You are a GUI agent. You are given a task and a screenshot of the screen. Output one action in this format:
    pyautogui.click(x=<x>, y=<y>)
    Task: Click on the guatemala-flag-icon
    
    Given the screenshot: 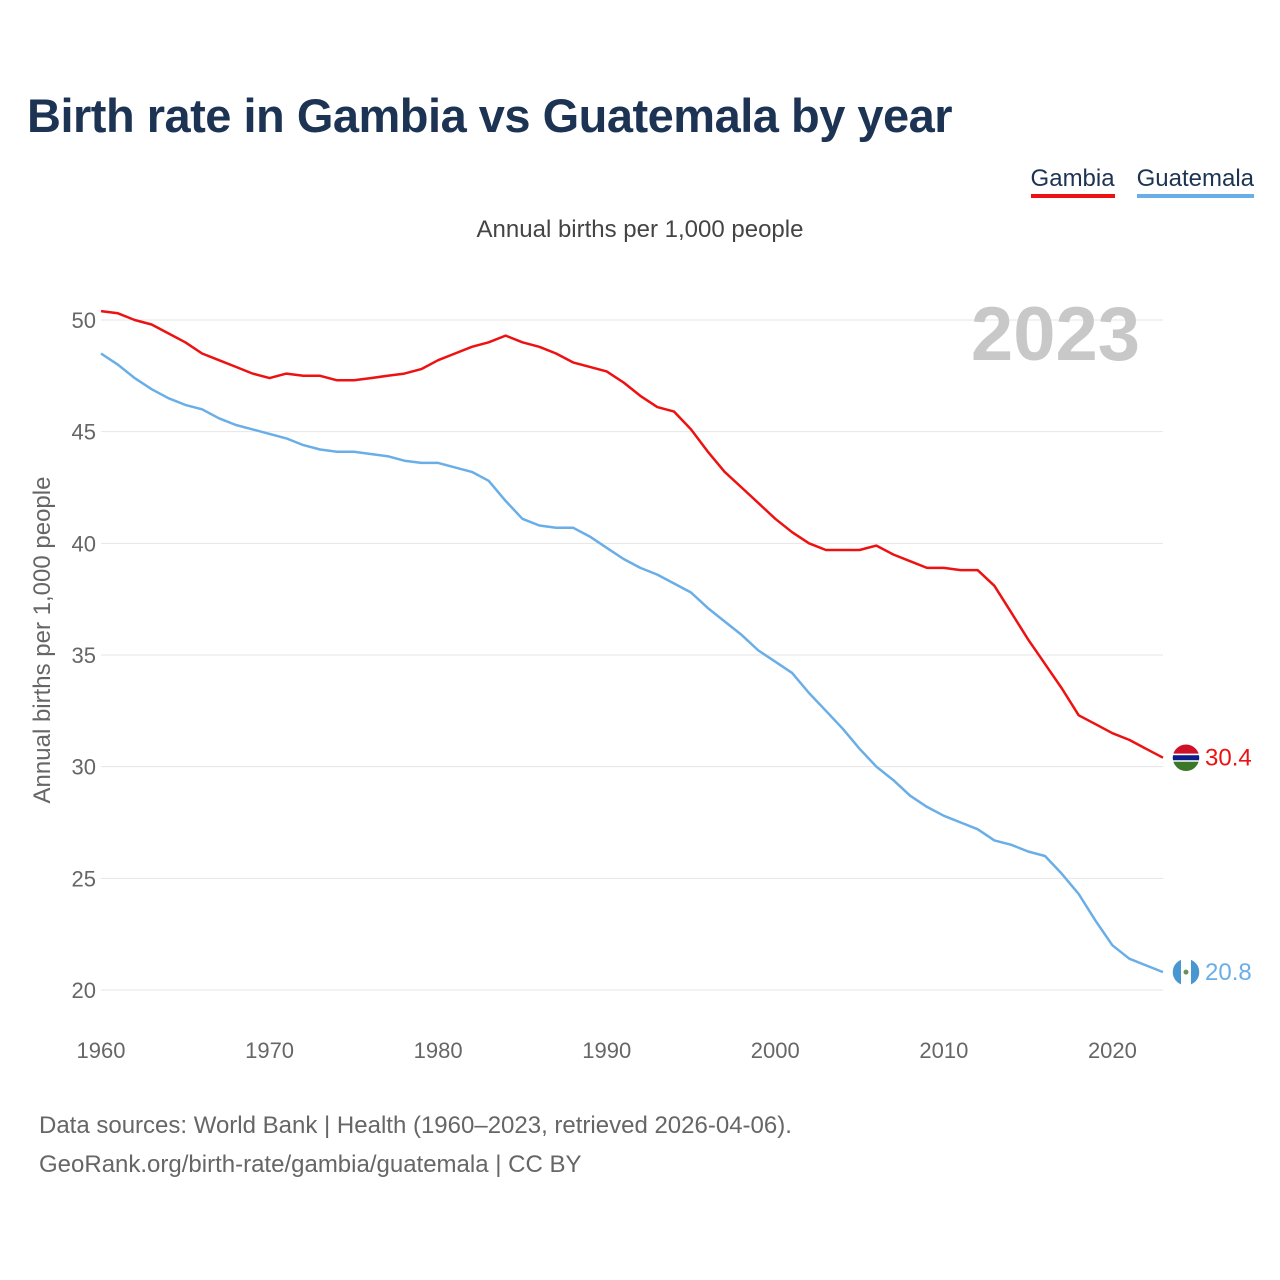 What is the action you would take?
    pyautogui.click(x=1186, y=972)
    